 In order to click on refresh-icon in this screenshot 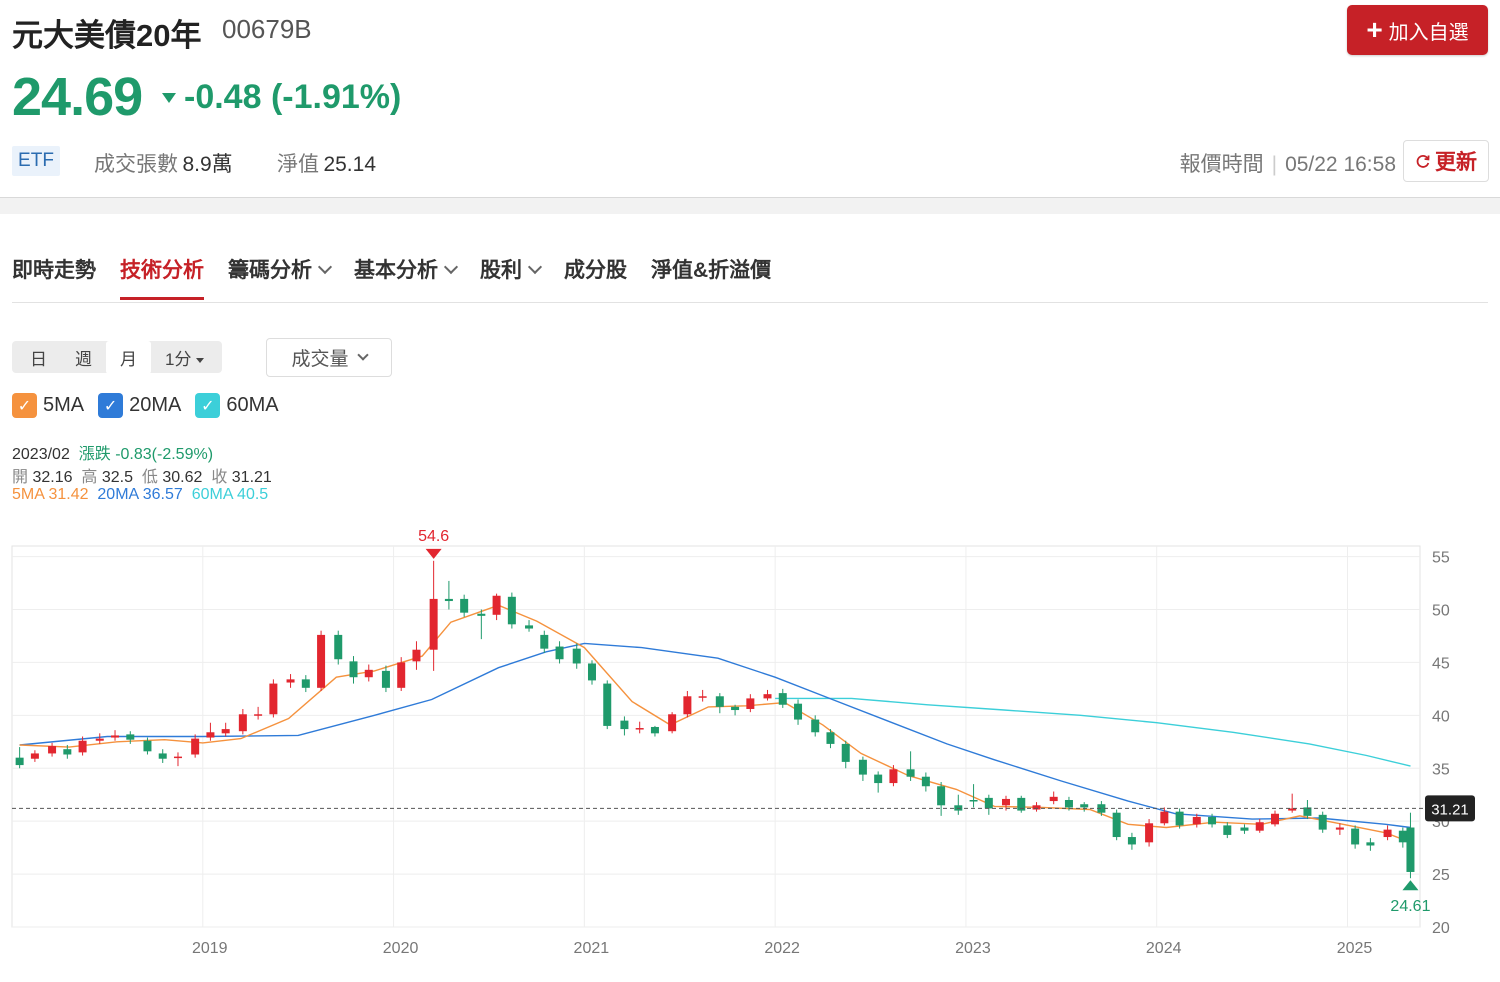, I will do `click(1423, 161)`.